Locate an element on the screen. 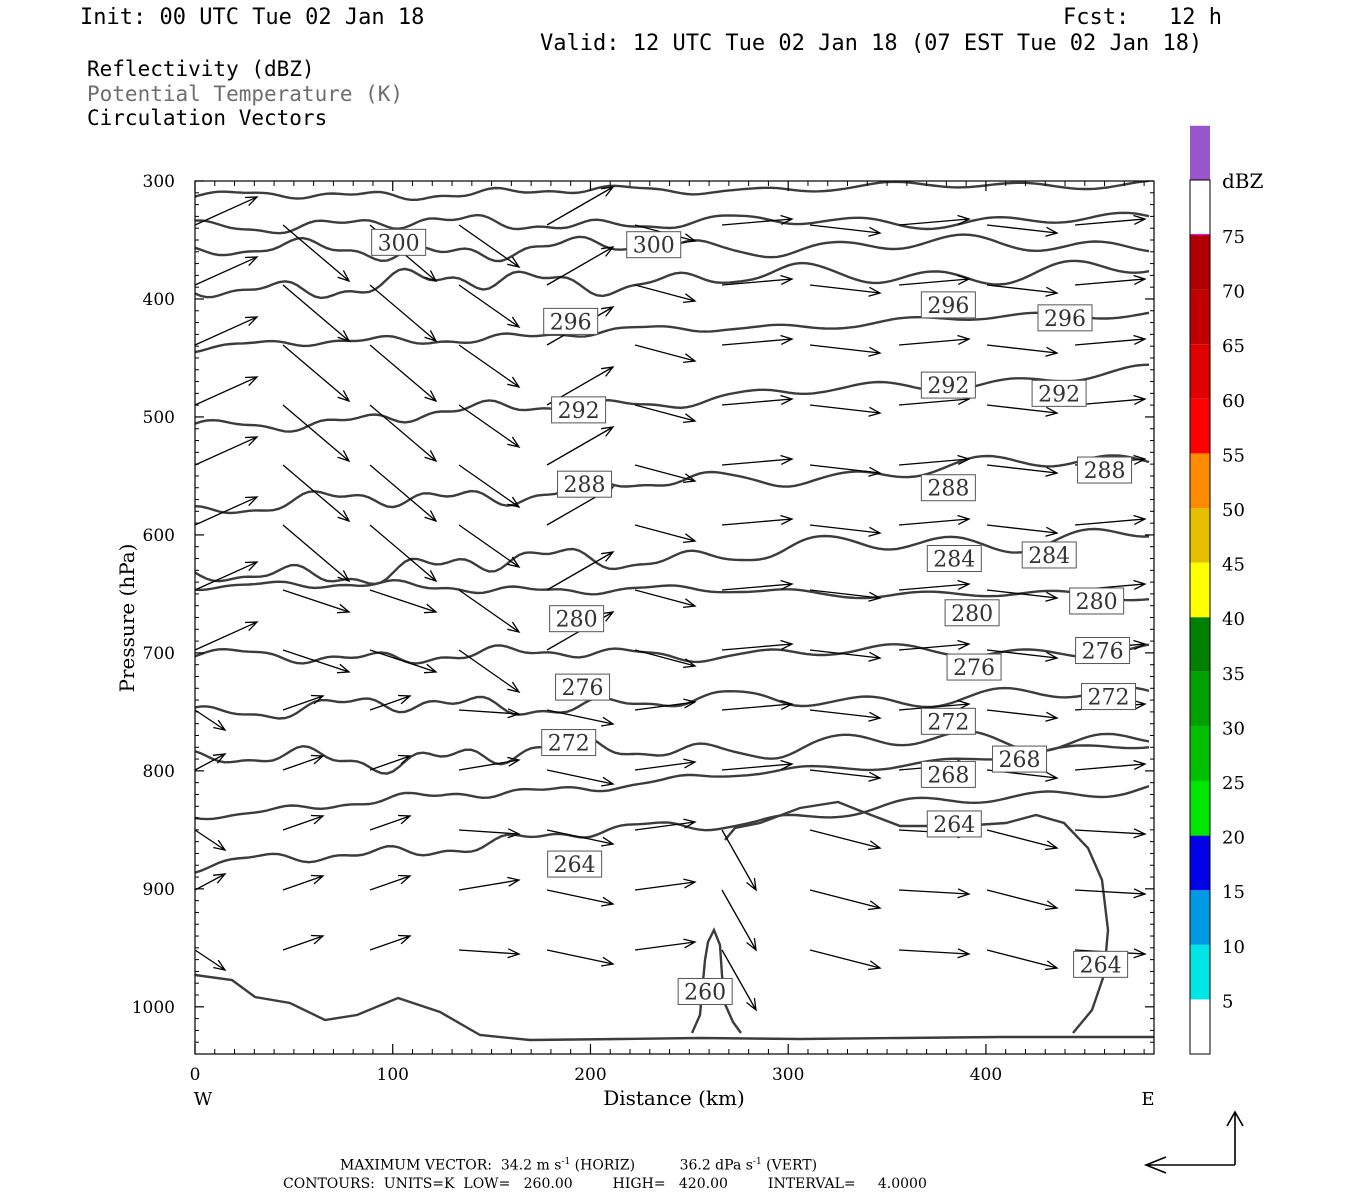  x-tick-label: 100 is located at coordinates (393, 1075).